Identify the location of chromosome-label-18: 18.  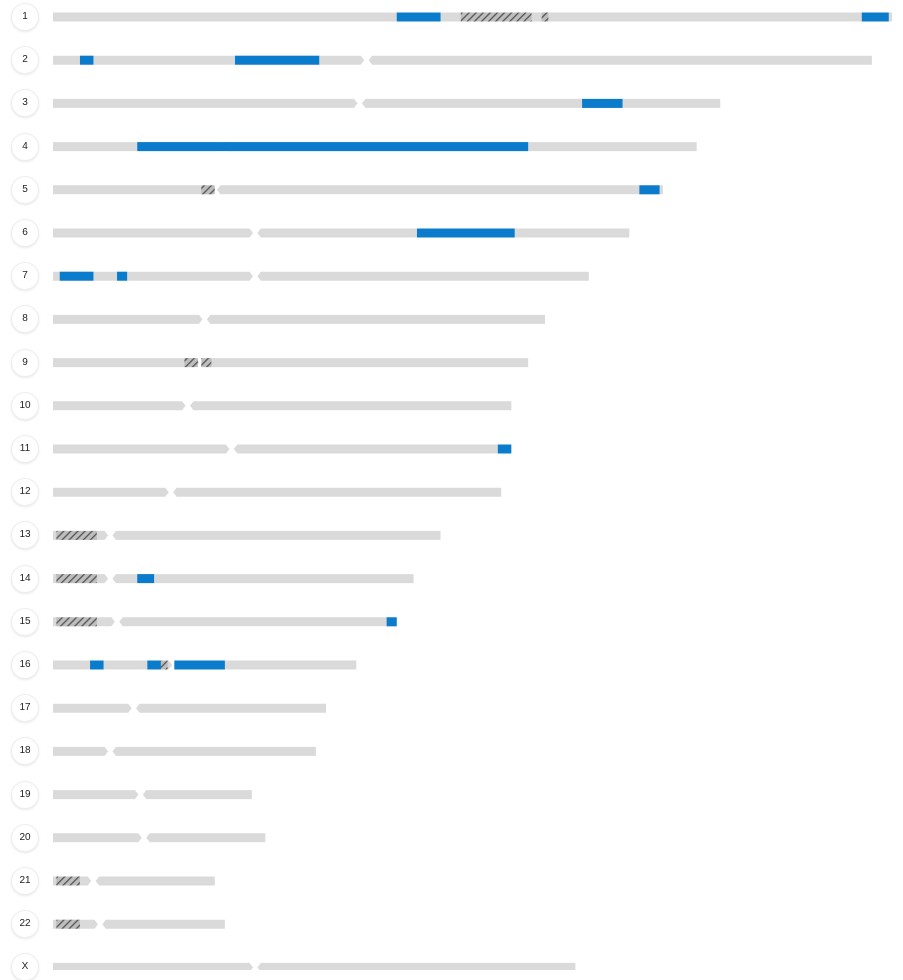
(25, 751).